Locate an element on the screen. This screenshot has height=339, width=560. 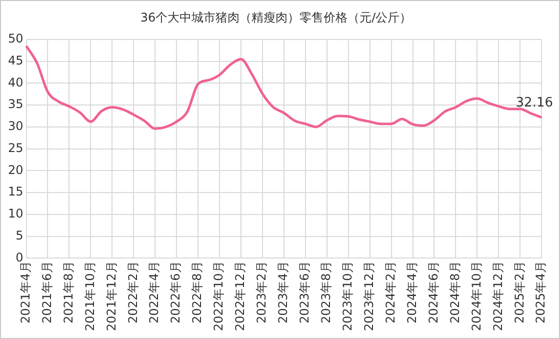
y-tick-label: 20 is located at coordinates (16, 169).